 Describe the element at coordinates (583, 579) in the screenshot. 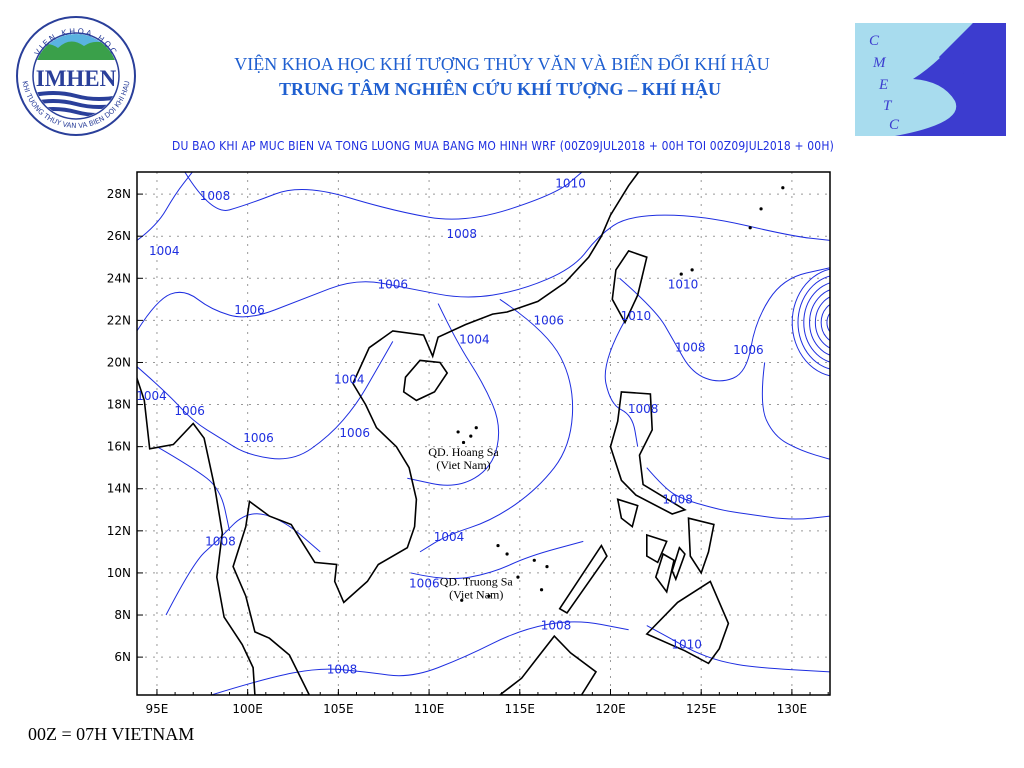

I see `coastline-palawan` at that location.